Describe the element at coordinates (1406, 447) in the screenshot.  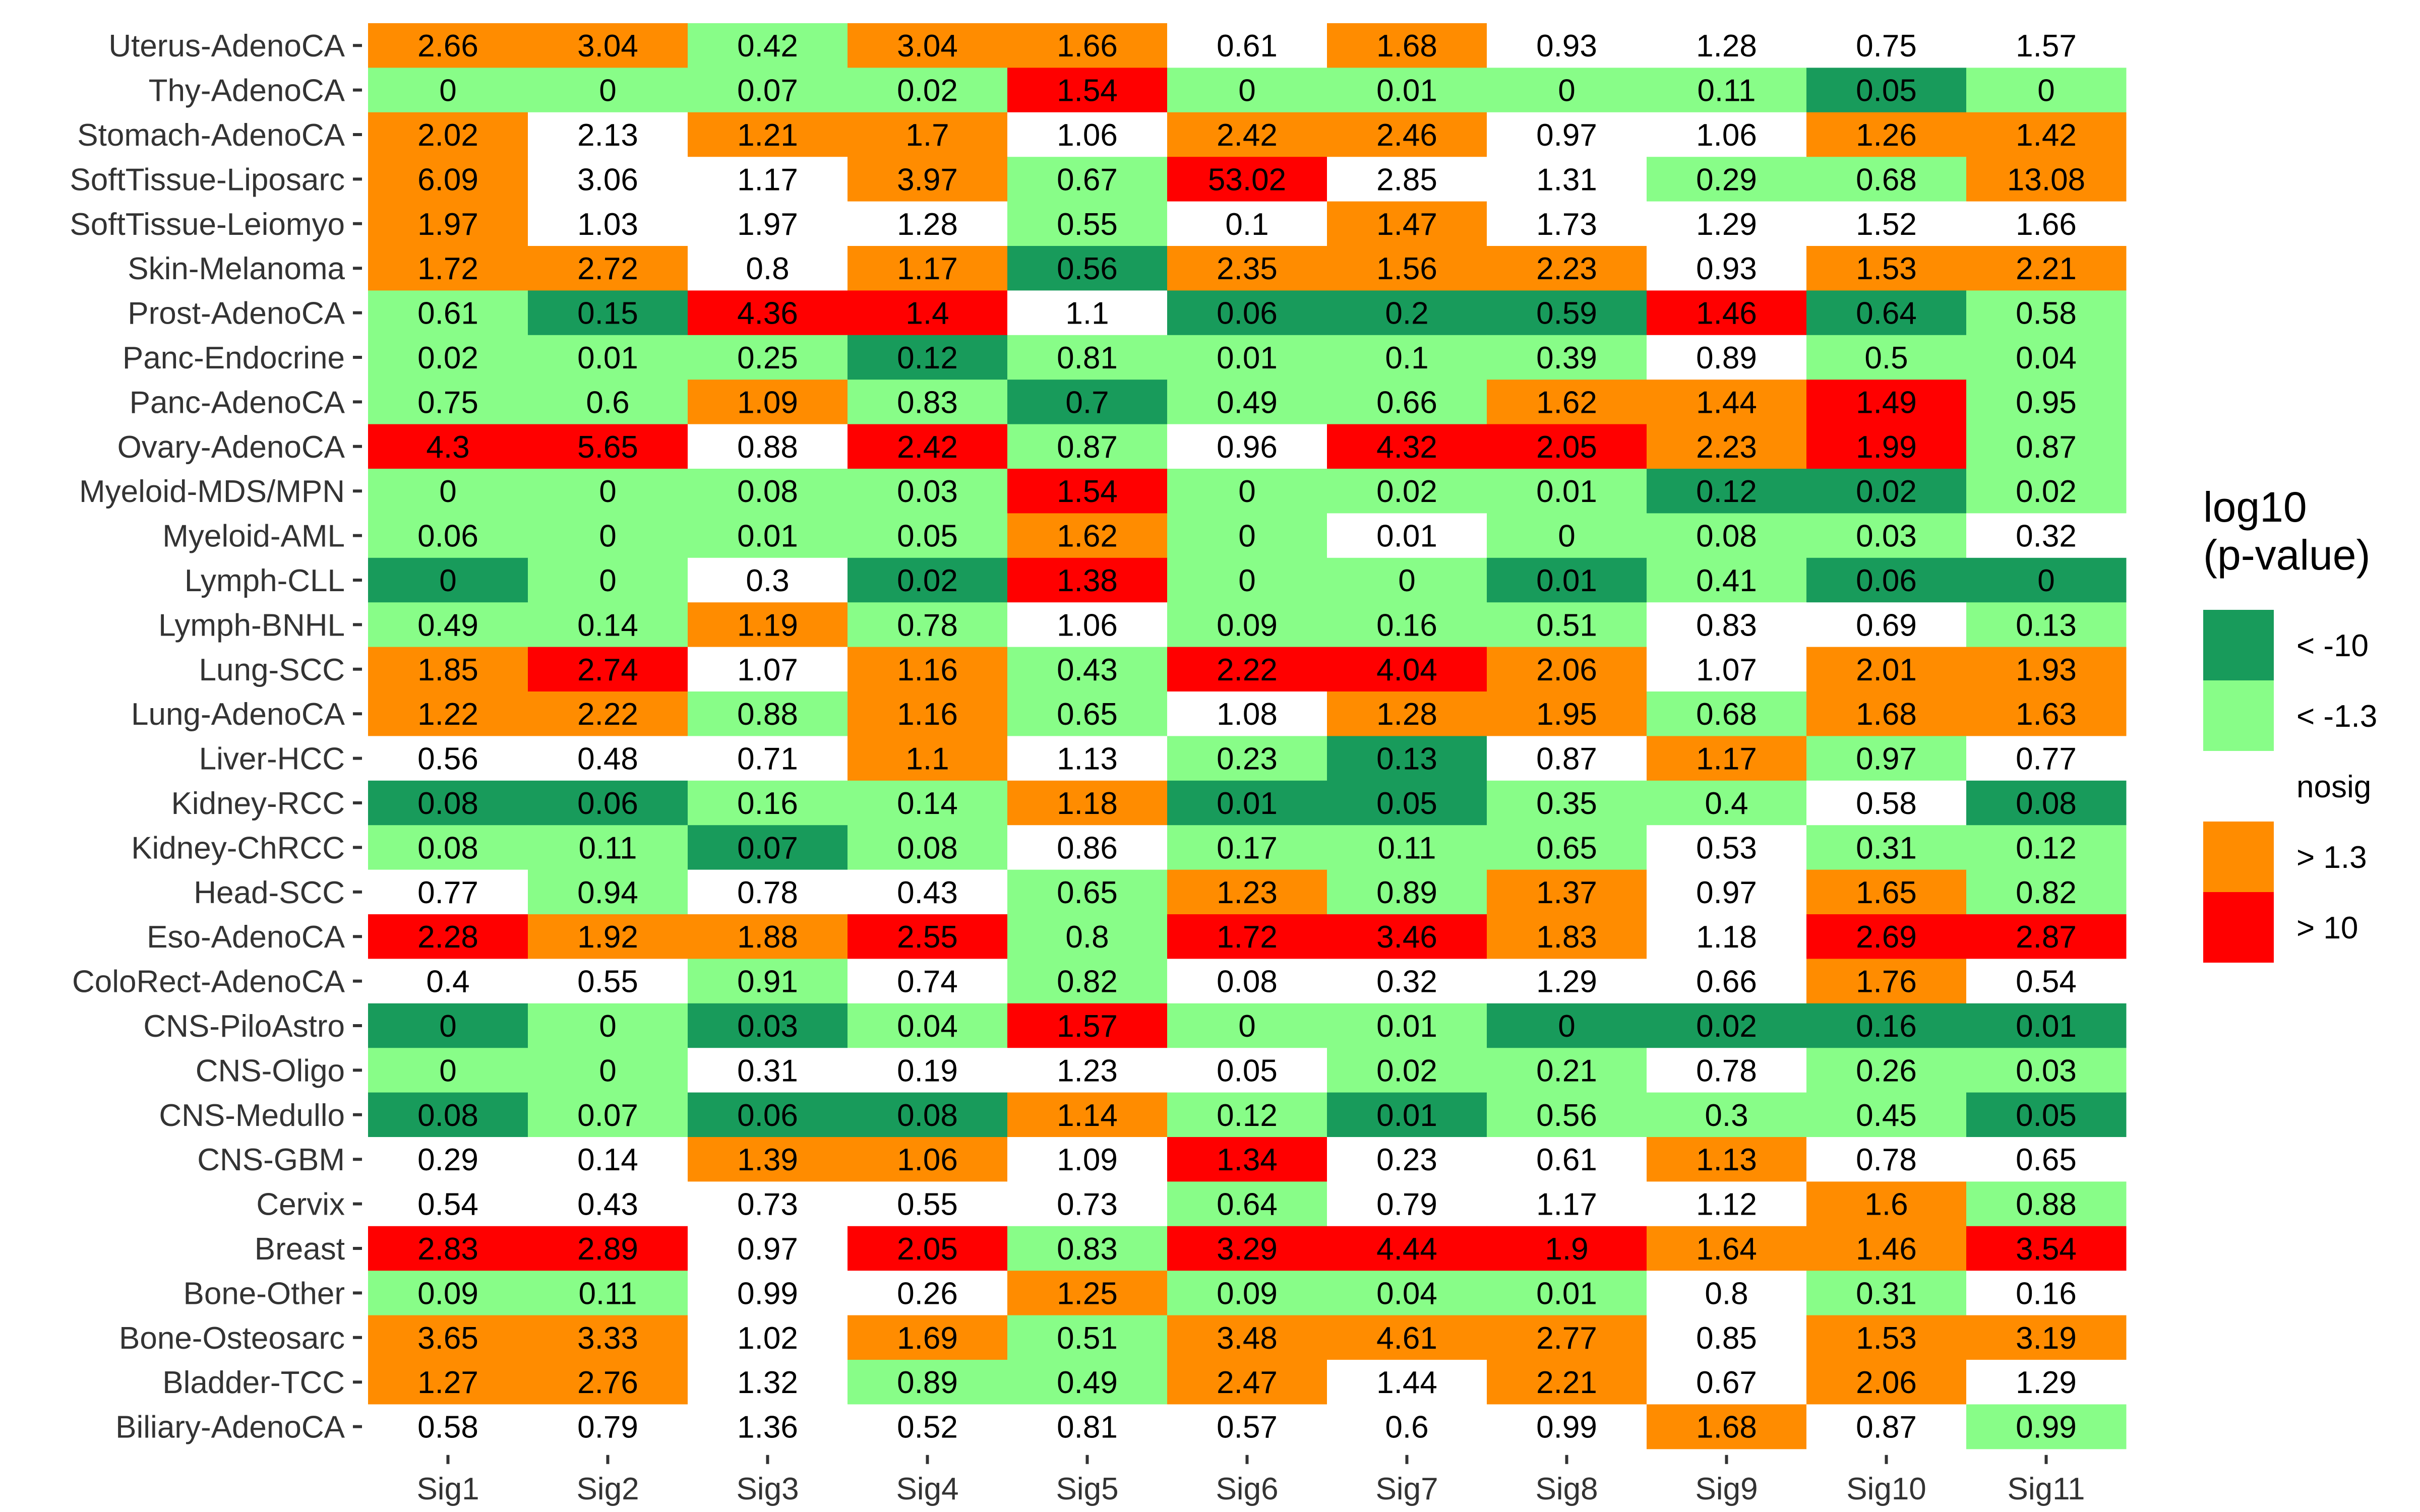
I see `cell-value-label: 4.32` at that location.